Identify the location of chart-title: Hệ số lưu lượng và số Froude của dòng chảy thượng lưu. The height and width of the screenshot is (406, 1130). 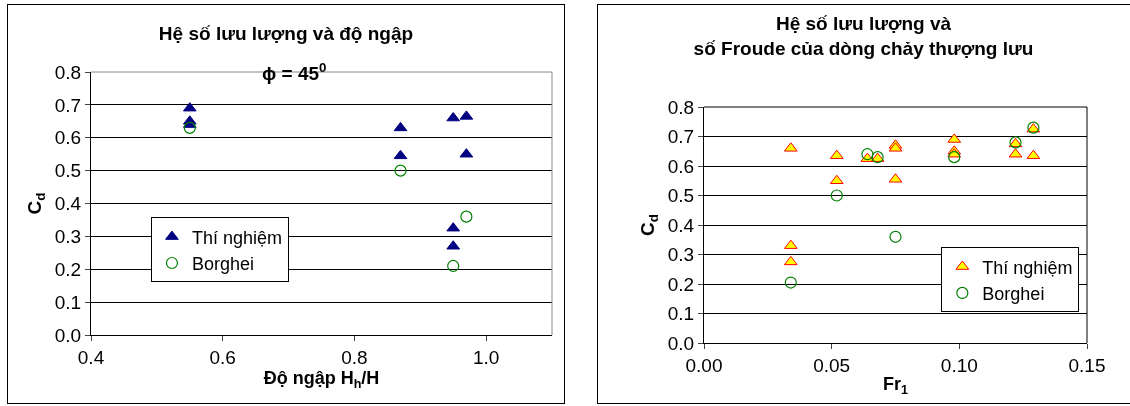
(863, 36).